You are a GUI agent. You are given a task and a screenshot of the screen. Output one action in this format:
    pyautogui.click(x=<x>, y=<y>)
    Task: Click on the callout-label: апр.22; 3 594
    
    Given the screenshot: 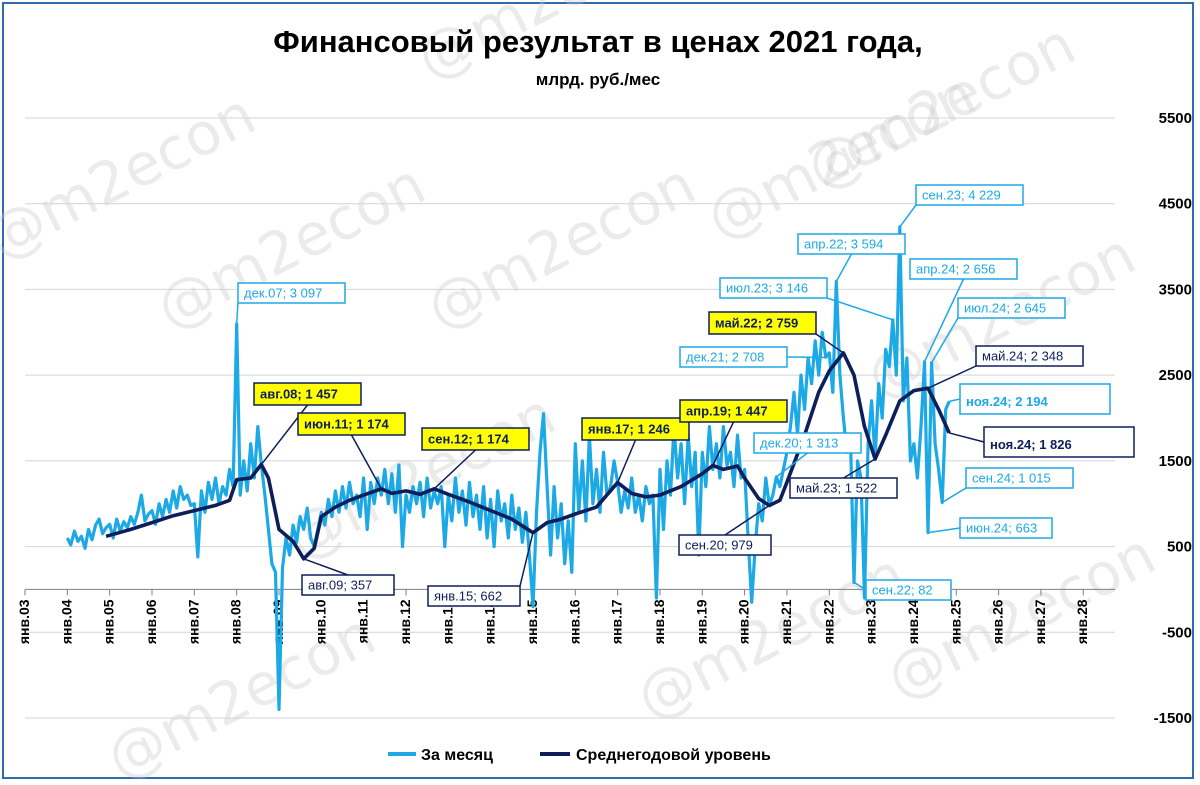 What is the action you would take?
    pyautogui.click(x=843, y=244)
    